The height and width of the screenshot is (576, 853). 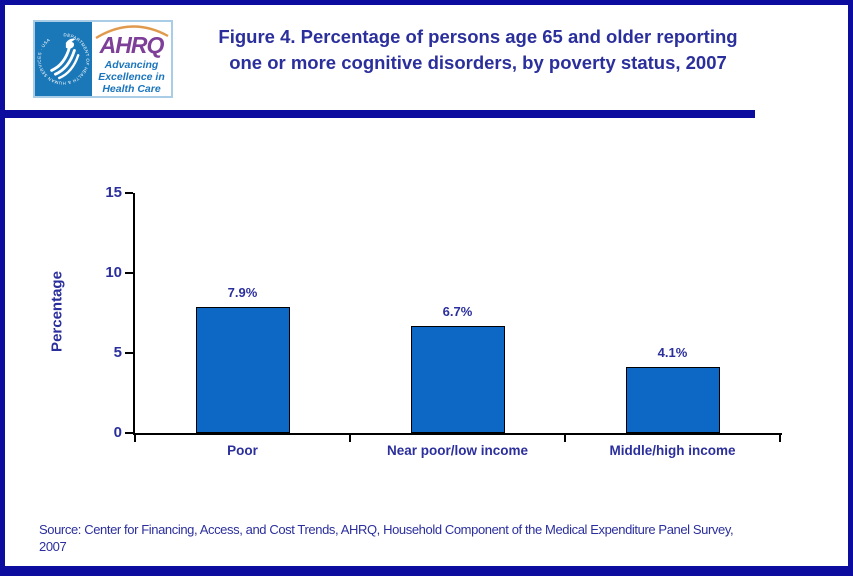 What do you see at coordinates (117, 352) in the screenshot?
I see `y-tick-label: 5` at bounding box center [117, 352].